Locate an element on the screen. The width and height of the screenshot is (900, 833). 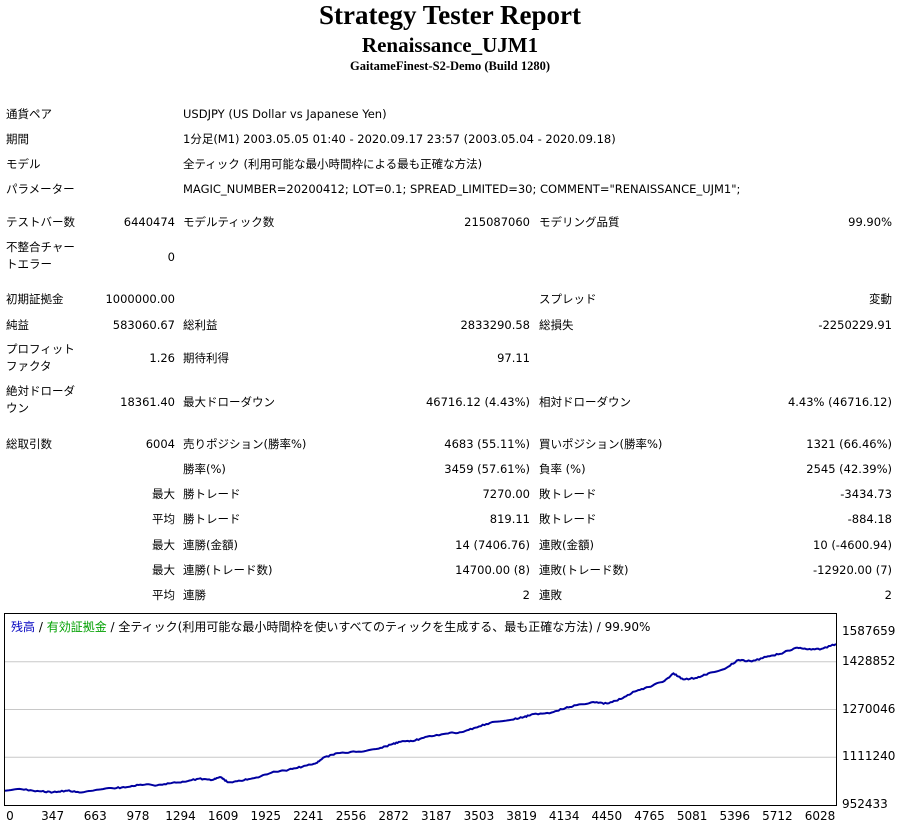
rel-dd-label: 相対ドローダウン is located at coordinates (585, 402).